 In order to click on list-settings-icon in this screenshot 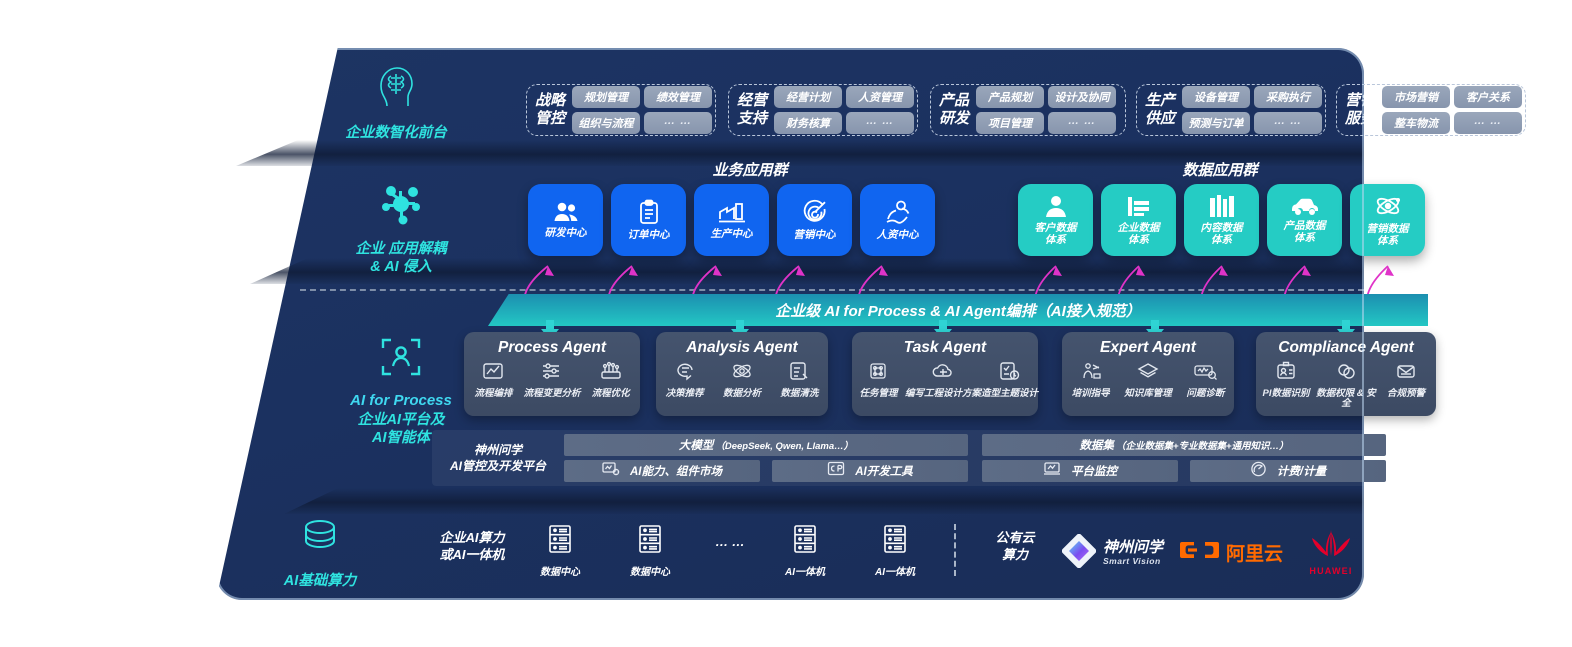, I will do `click(552, 373)`.